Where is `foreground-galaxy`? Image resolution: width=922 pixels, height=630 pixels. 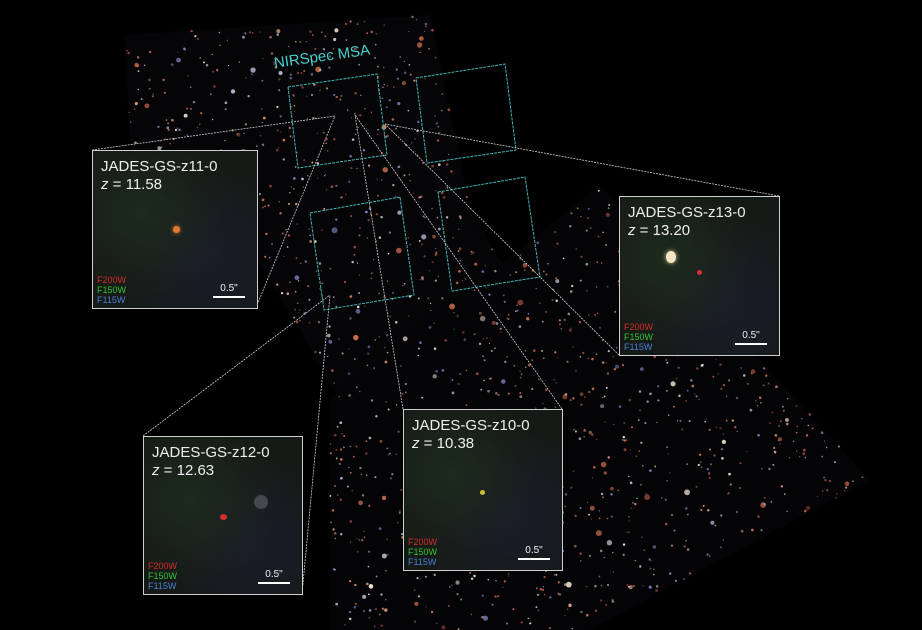 foreground-galaxy is located at coordinates (671, 257).